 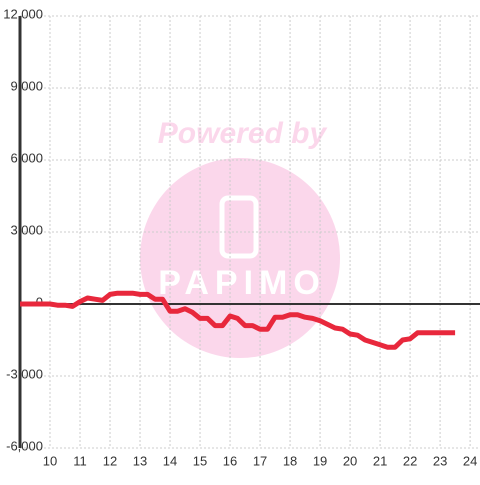 I want to click on x-tick-label: 20, so click(x=350, y=460).